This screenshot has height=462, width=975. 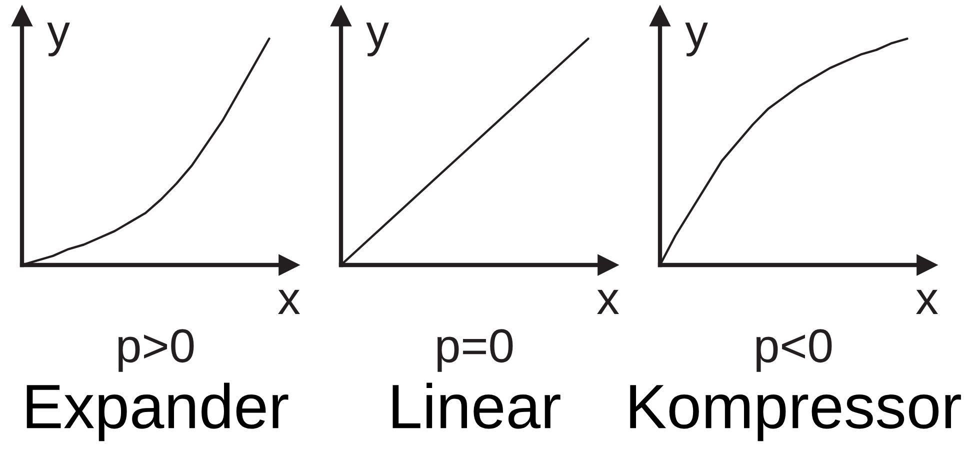 I want to click on text: p>0, so click(x=156, y=350).